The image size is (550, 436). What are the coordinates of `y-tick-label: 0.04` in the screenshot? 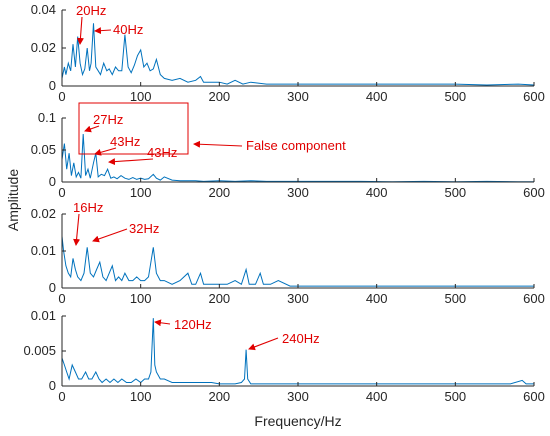 It's located at (43, 9).